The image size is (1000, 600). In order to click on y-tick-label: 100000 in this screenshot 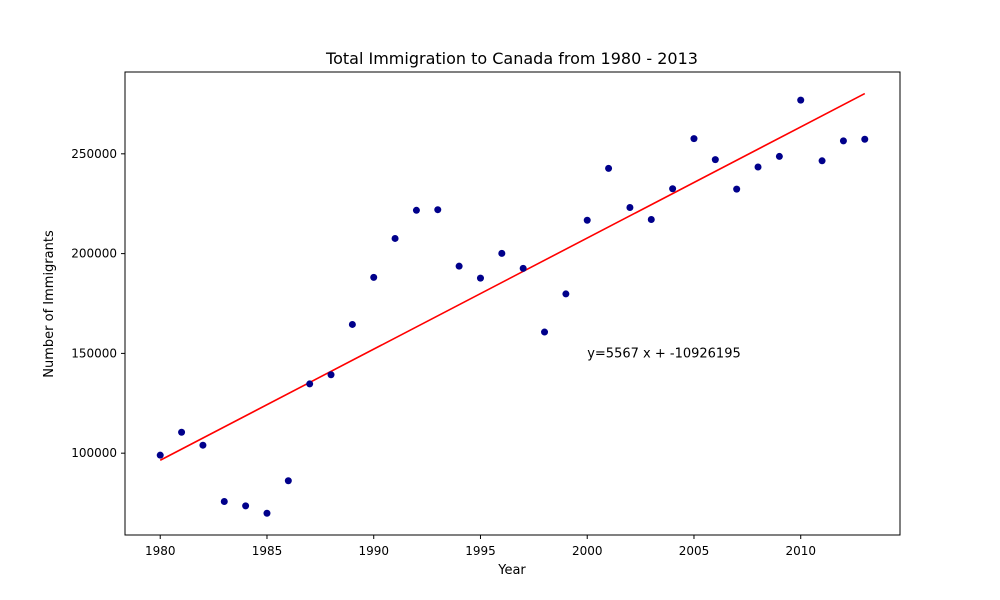, I will do `click(94, 453)`.